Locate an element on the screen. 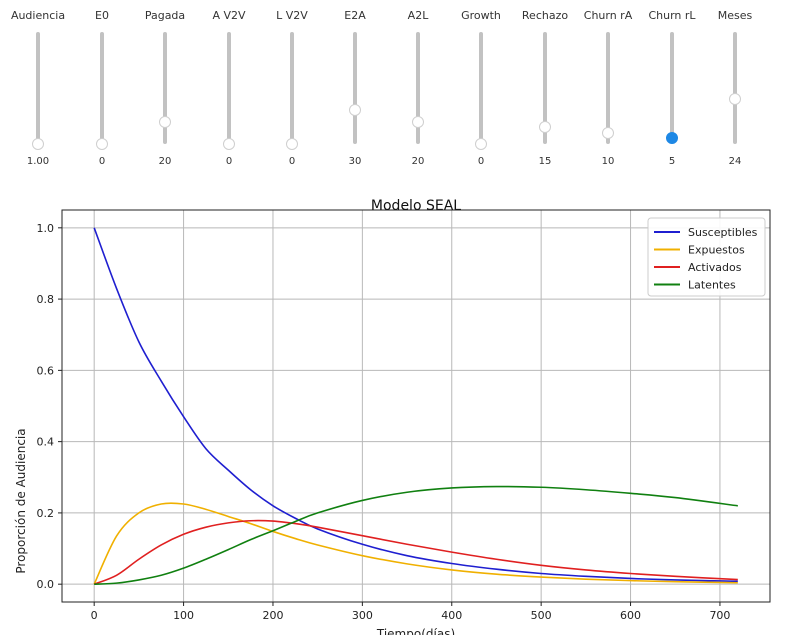 The image size is (789, 635). slider-l-v2v: L V2V 0 is located at coordinates (292, 87).